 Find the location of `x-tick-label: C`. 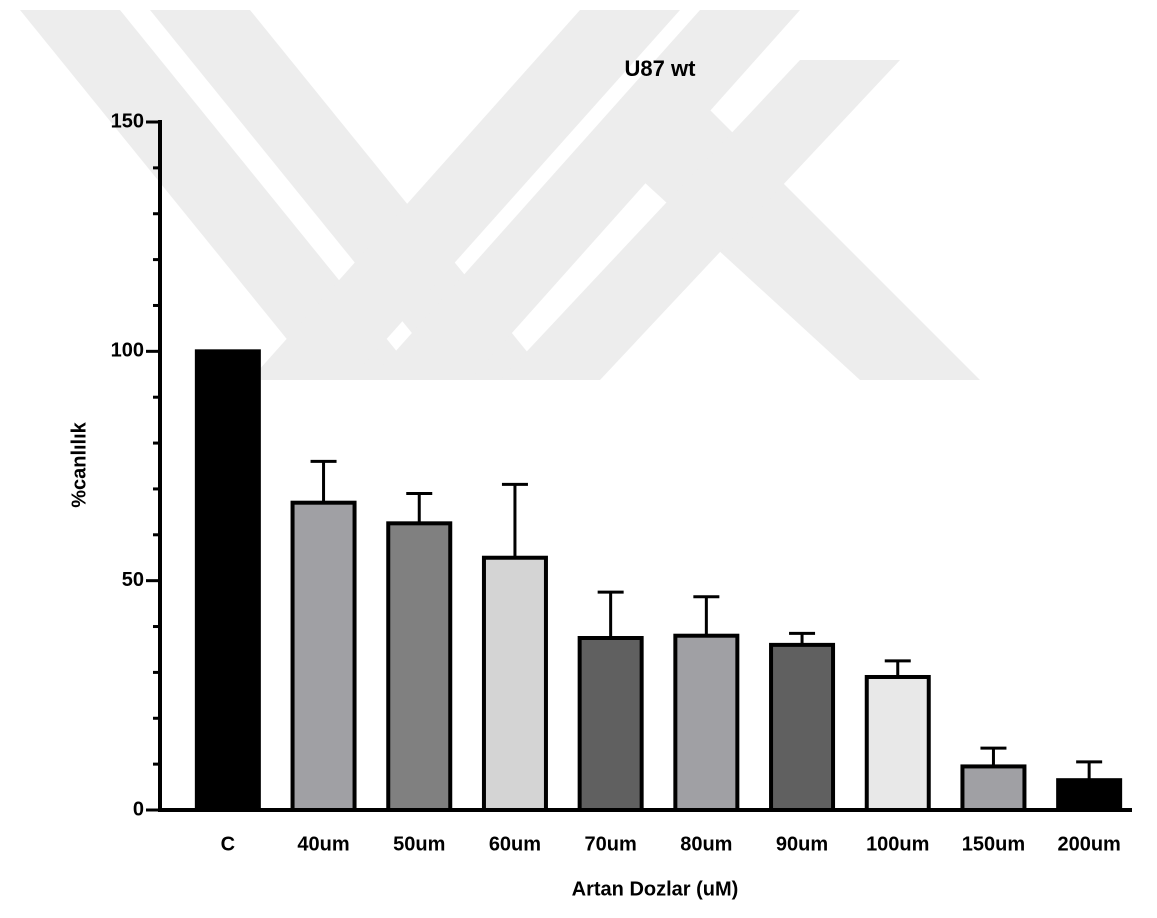

x-tick-label: C is located at coordinates (228, 844).